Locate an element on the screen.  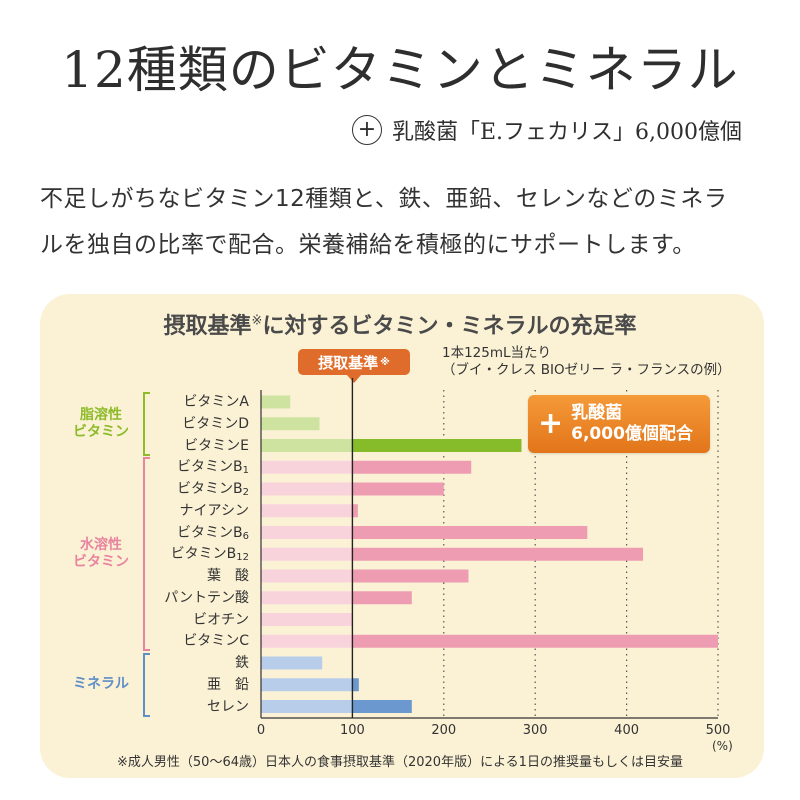
chart-title-main: 摂取基準 is located at coordinates (207, 326).